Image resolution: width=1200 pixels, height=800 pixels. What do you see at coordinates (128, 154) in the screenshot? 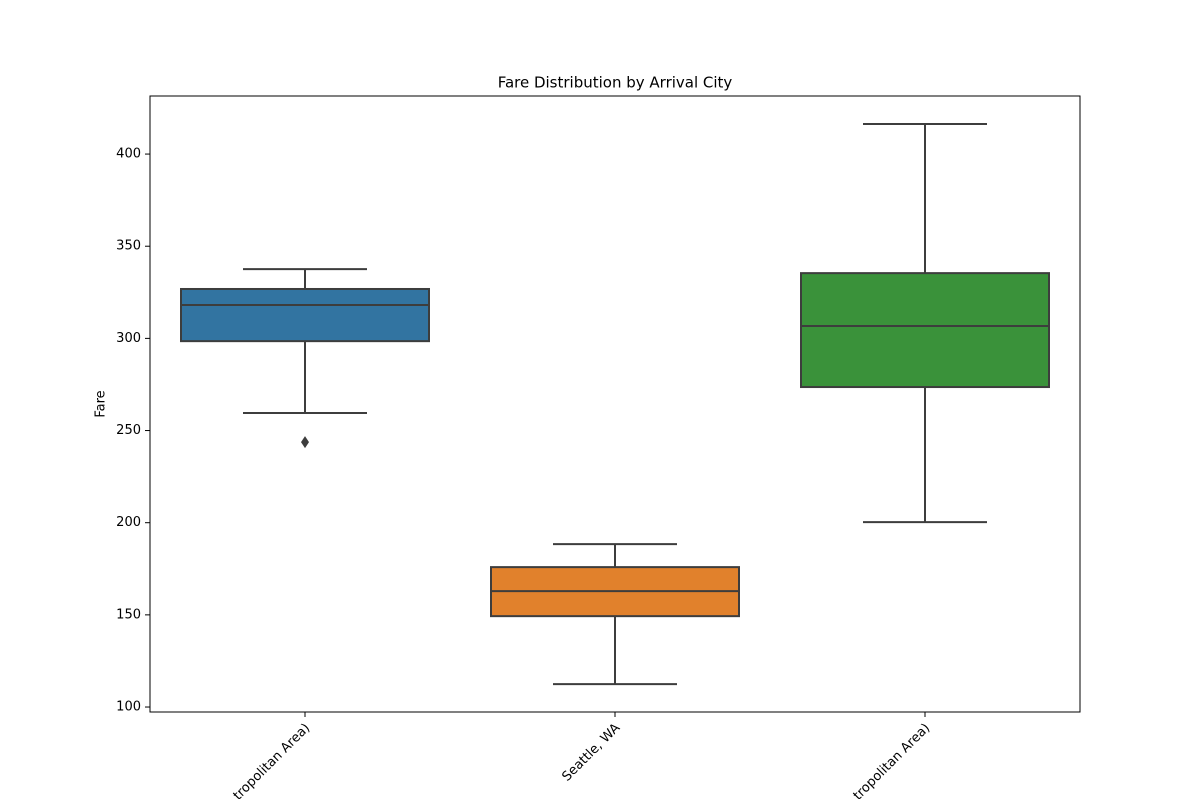
I see `y-tick-label: 400` at bounding box center [128, 154].